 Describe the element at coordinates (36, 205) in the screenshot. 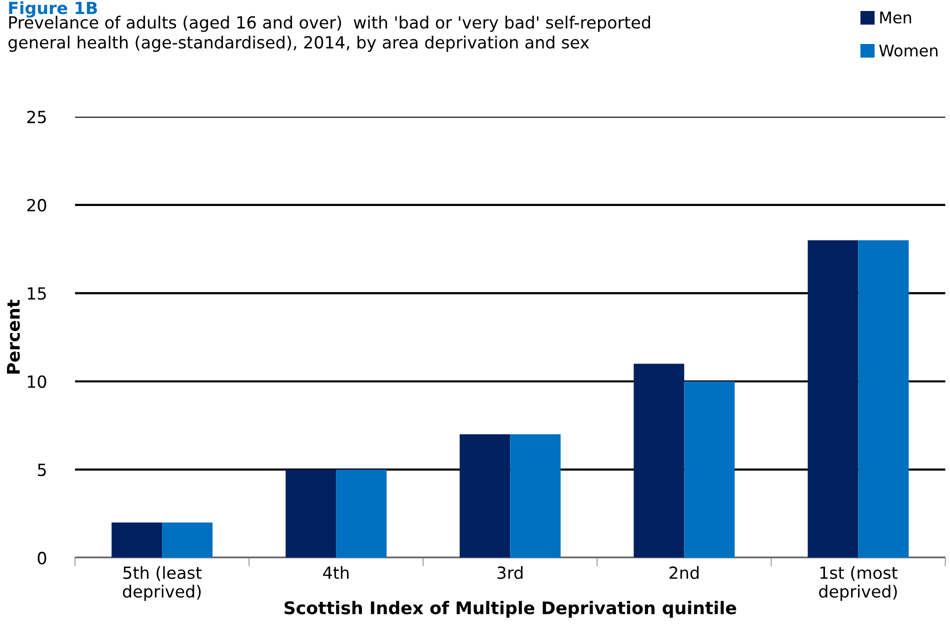

I see `y-tick-label: 20` at that location.